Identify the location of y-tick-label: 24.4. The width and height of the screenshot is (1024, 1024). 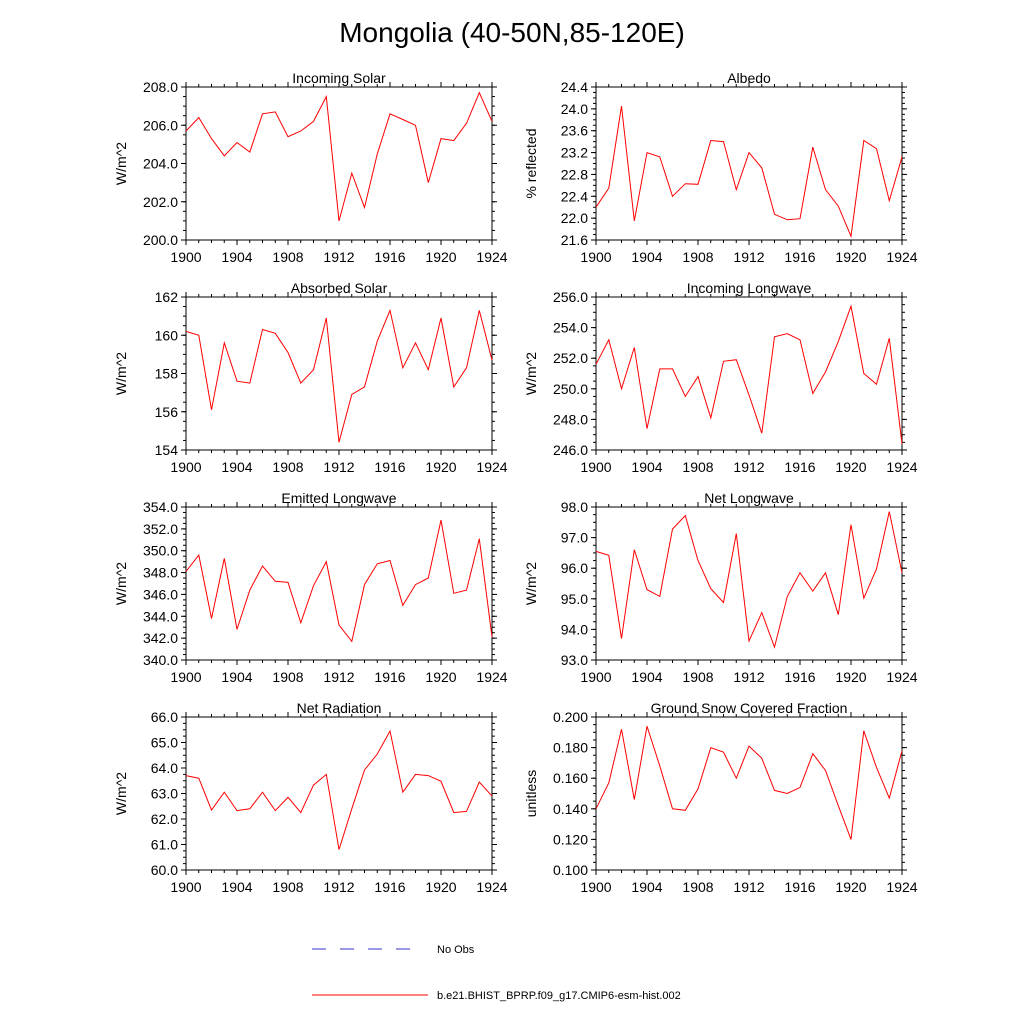
(574, 87).